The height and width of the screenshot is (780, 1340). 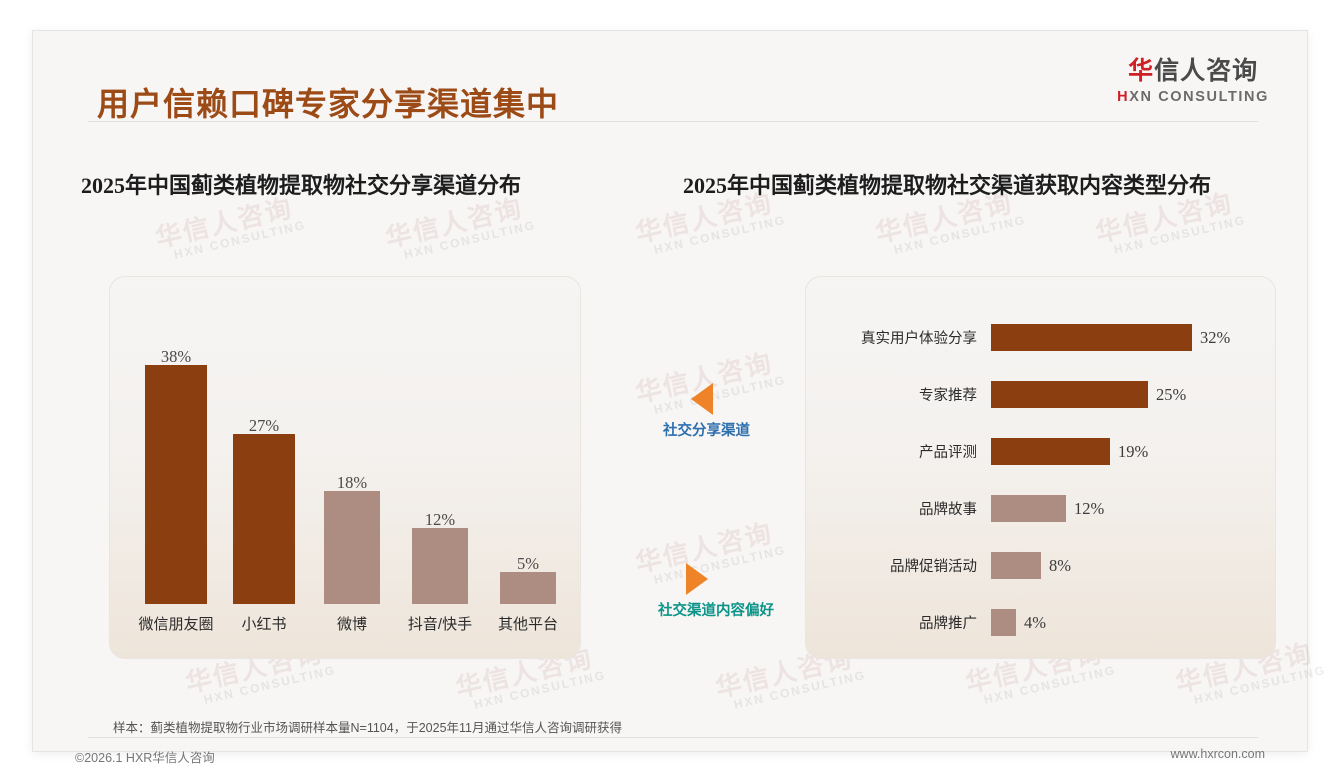 I want to click on triangle-right-icon, so click(x=697, y=579).